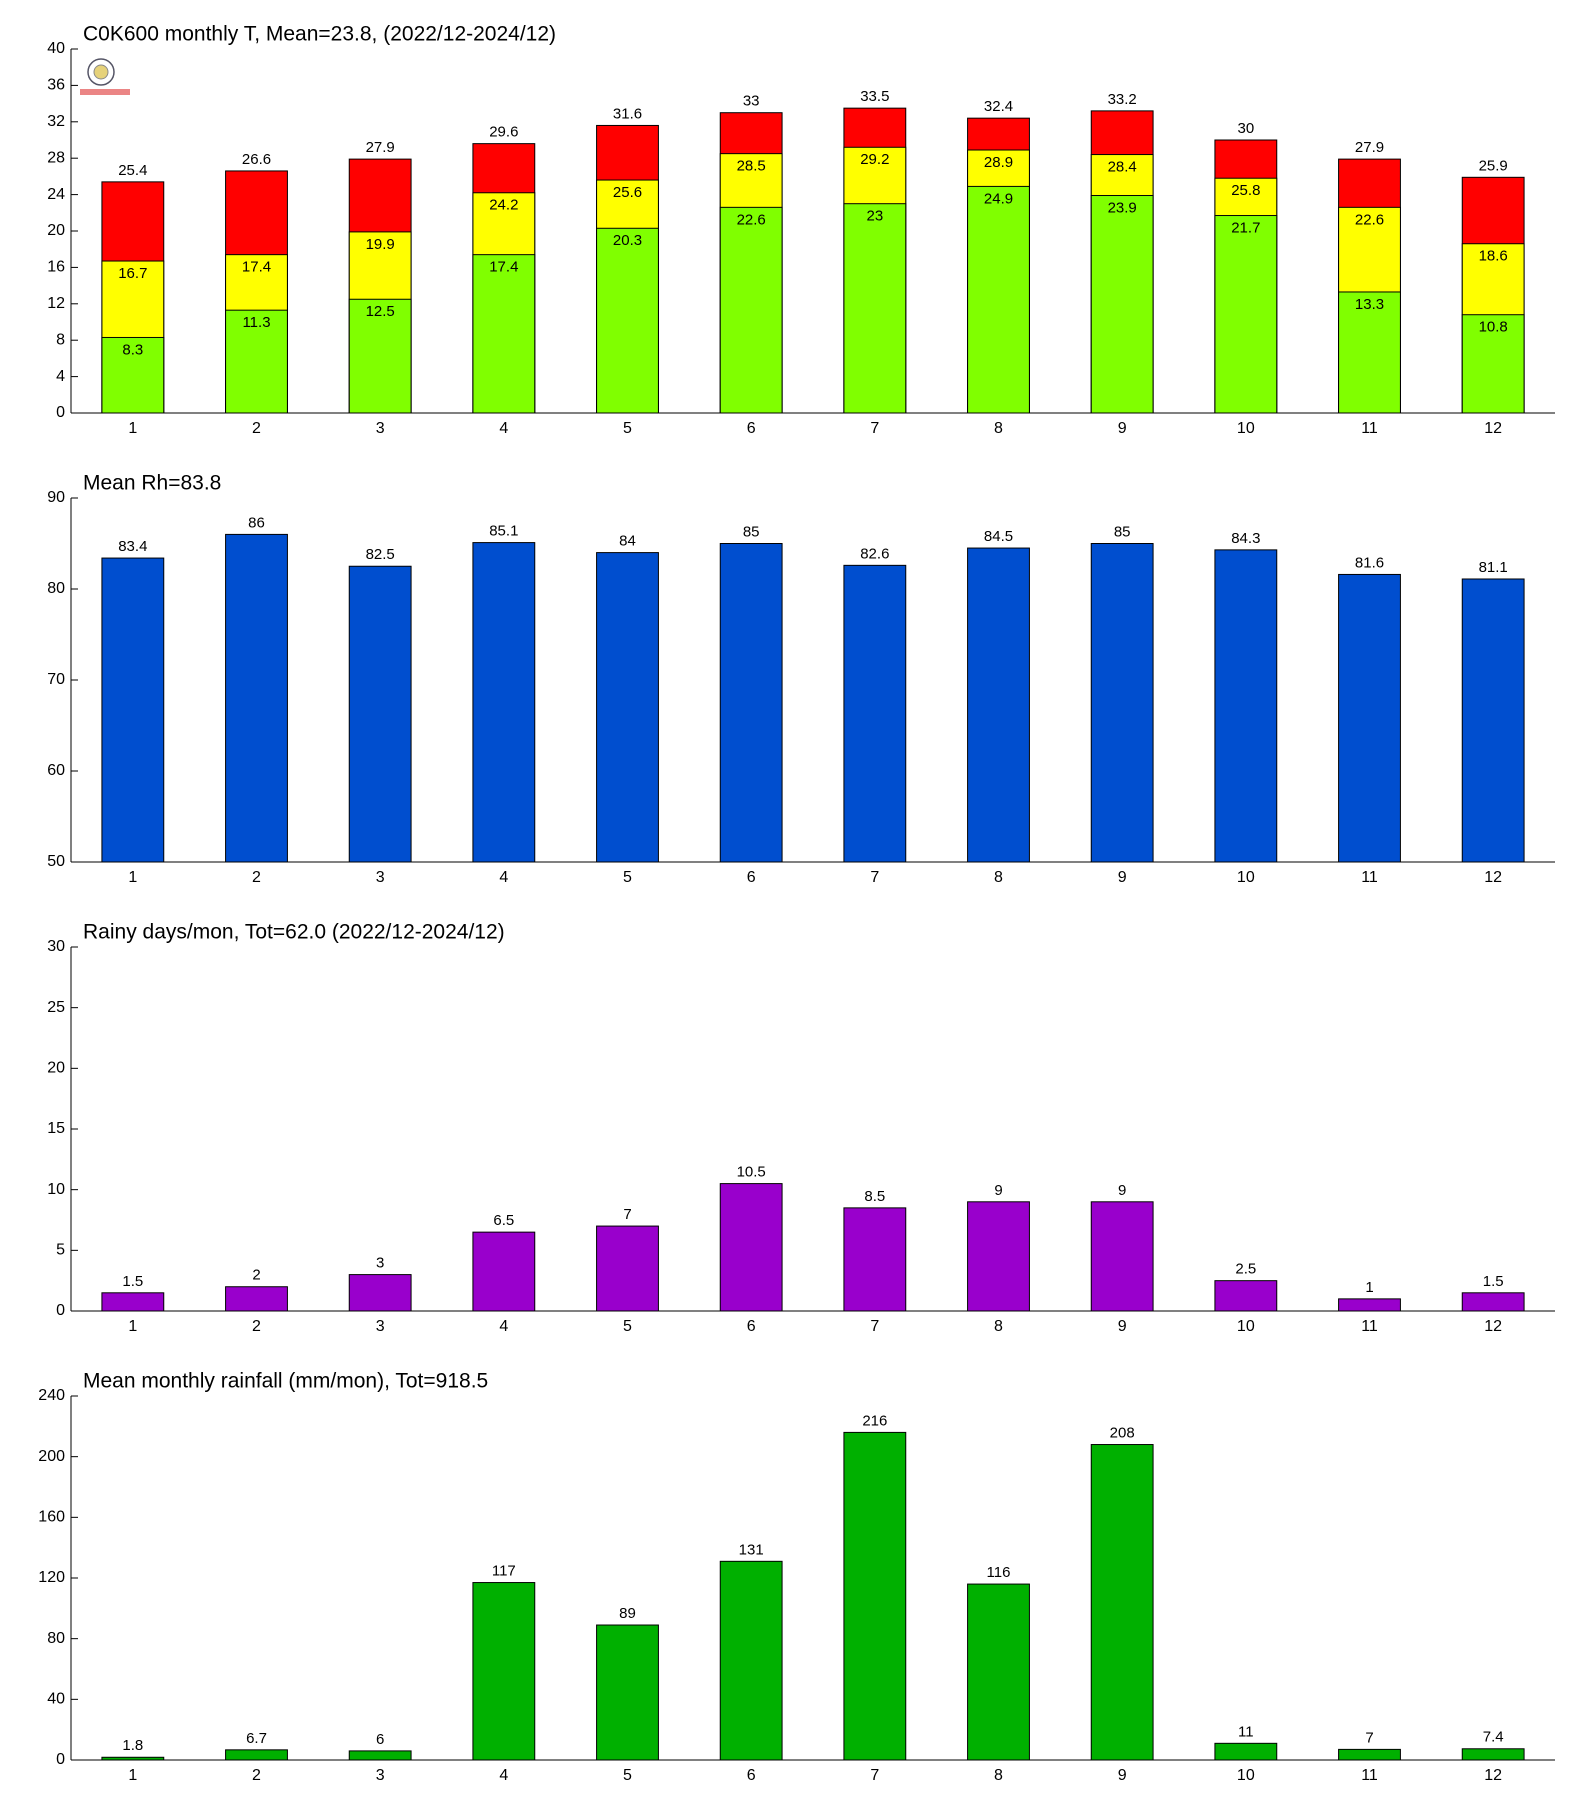  What do you see at coordinates (627, 113) in the screenshot?
I see `value-label: 31.6` at bounding box center [627, 113].